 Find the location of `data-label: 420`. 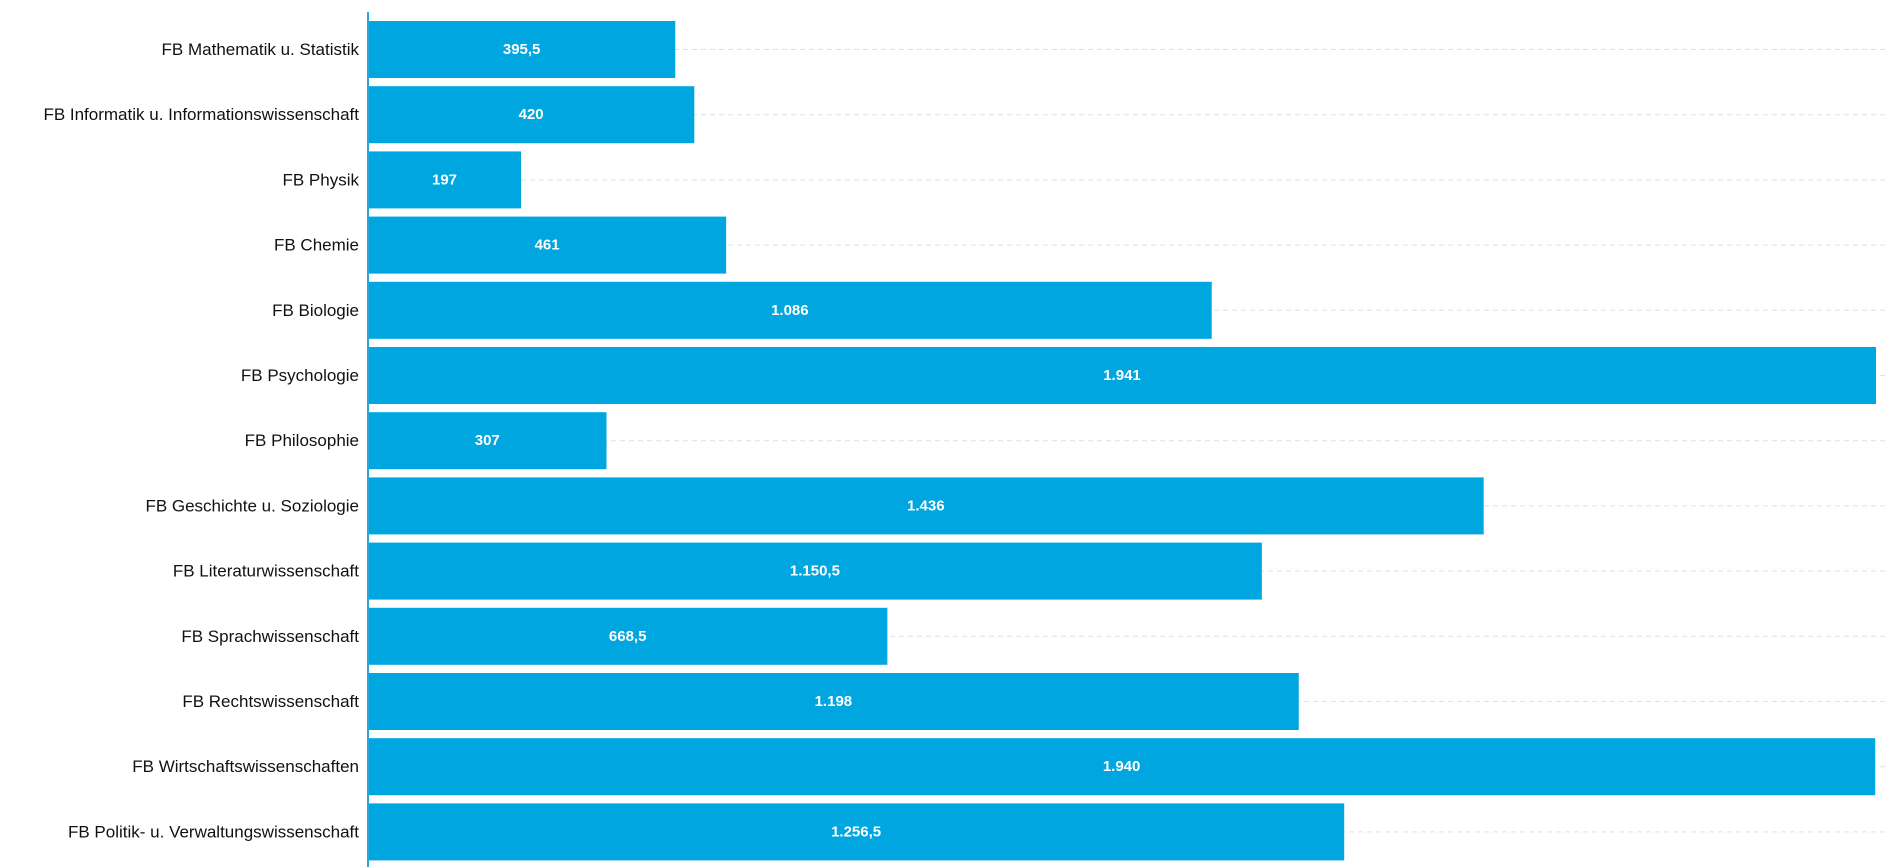

data-label: 420 is located at coordinates (531, 114).